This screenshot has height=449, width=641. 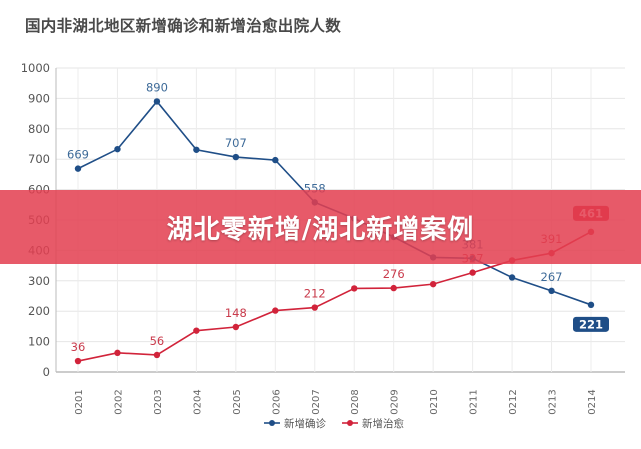 I want to click on x-tick-label: 0209, so click(x=395, y=401).